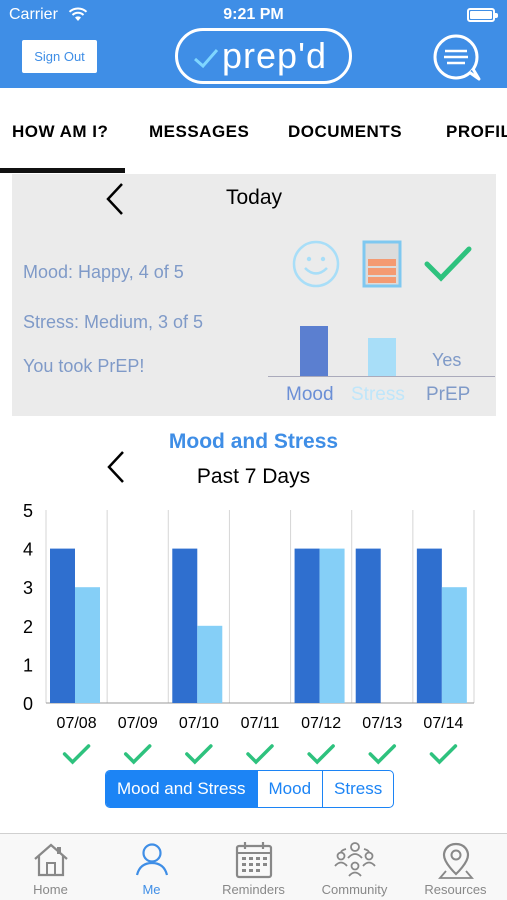  I want to click on y-tick-label: 5, so click(28, 511).